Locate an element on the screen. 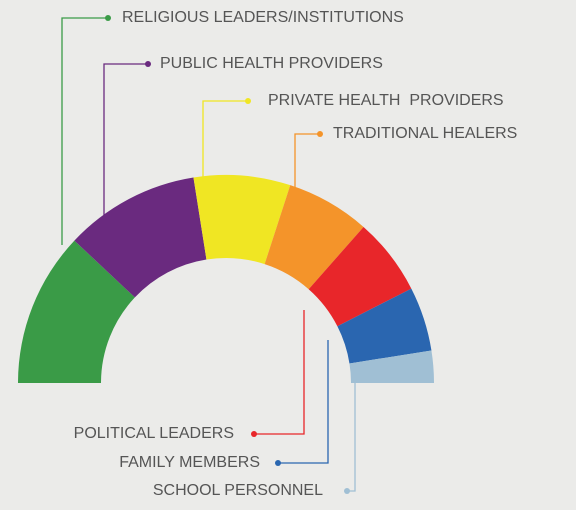 Image resolution: width=576 pixels, height=510 pixels. legend-label: PRIVATE HEALTH PROVIDERS is located at coordinates (386, 100).